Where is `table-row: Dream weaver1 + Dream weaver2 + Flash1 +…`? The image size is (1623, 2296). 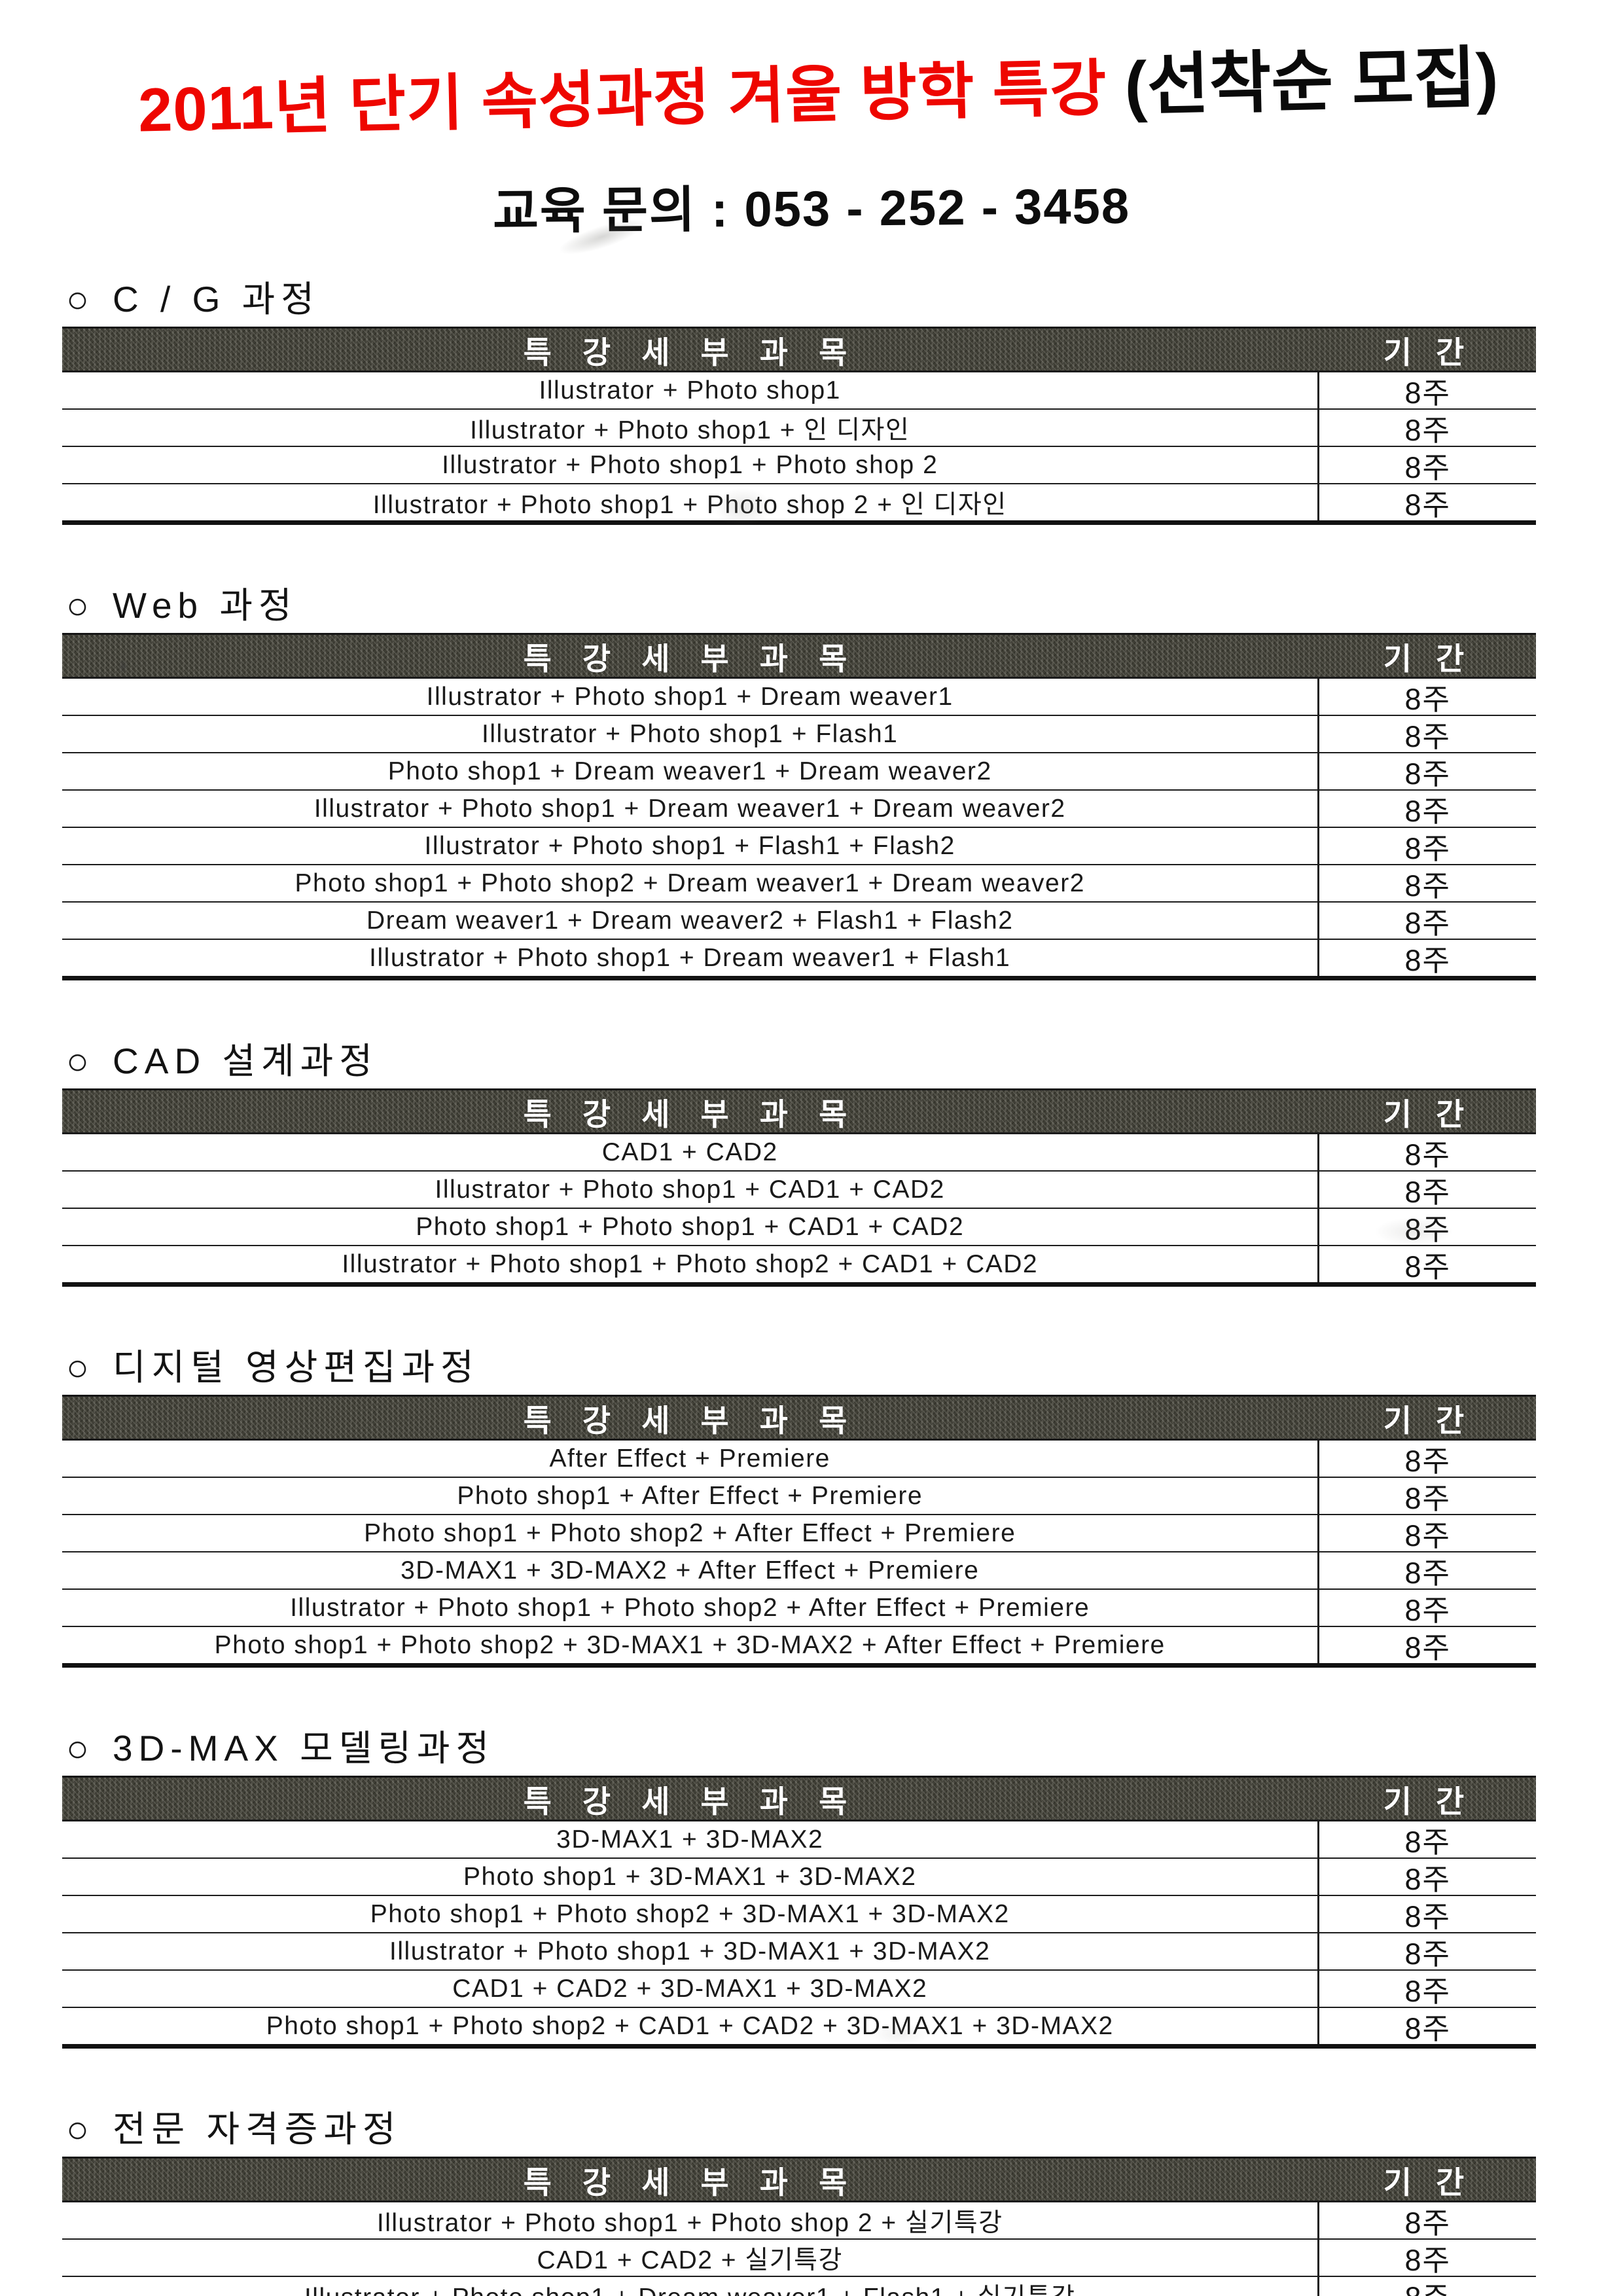
table-row: Dream weaver1 + Dream weaver2 + Flash1 +… is located at coordinates (799, 920).